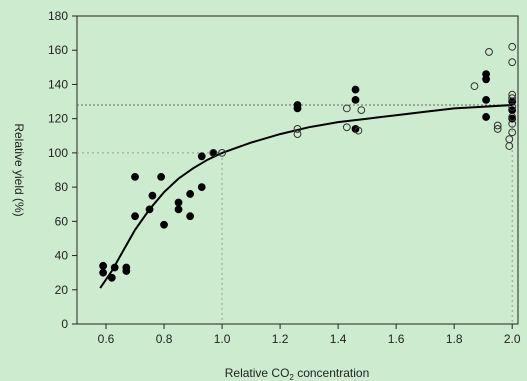 The height and width of the screenshot is (381, 527). What do you see at coordinates (62, 221) in the screenshot?
I see `y-tick-label: 60` at bounding box center [62, 221].